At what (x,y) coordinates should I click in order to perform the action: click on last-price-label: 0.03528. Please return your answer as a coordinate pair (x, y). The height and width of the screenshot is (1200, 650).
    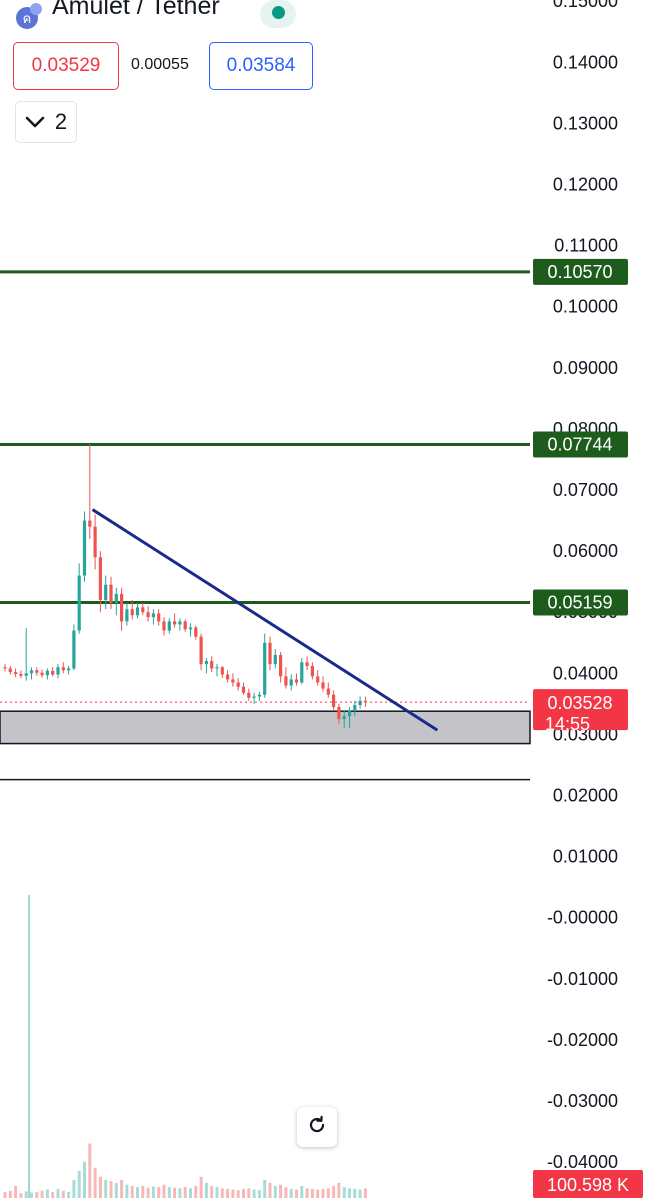
    Looking at the image, I should click on (579, 703).